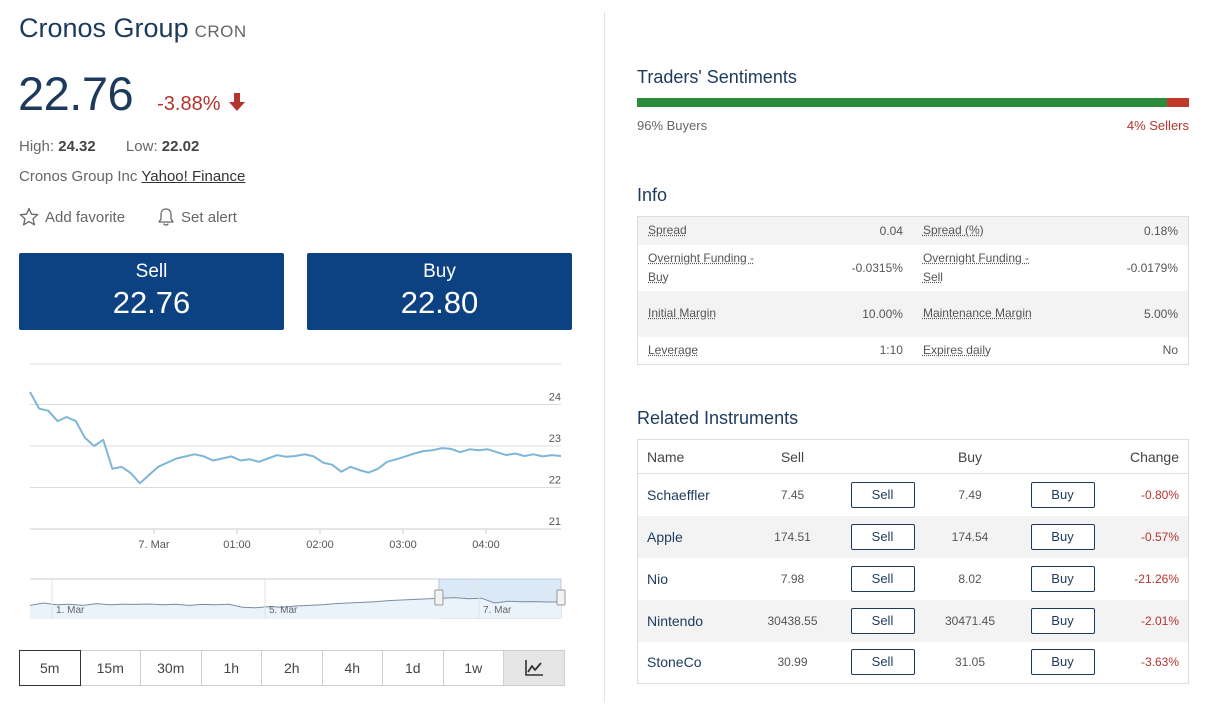  Describe the element at coordinates (970, 578) in the screenshot. I see `buy-price: 8.02` at that location.